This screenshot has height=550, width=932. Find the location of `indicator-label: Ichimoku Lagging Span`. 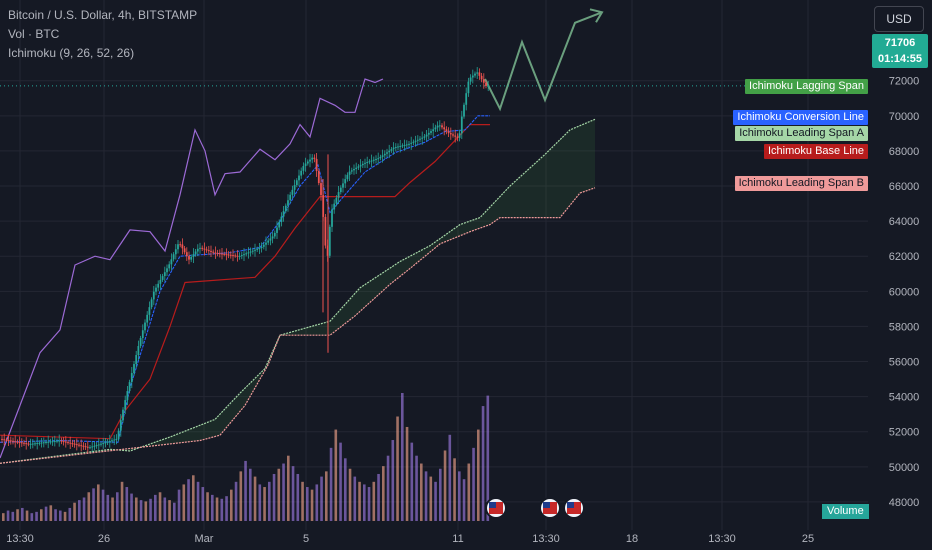

indicator-label: Ichimoku Lagging Span is located at coordinates (806, 86).